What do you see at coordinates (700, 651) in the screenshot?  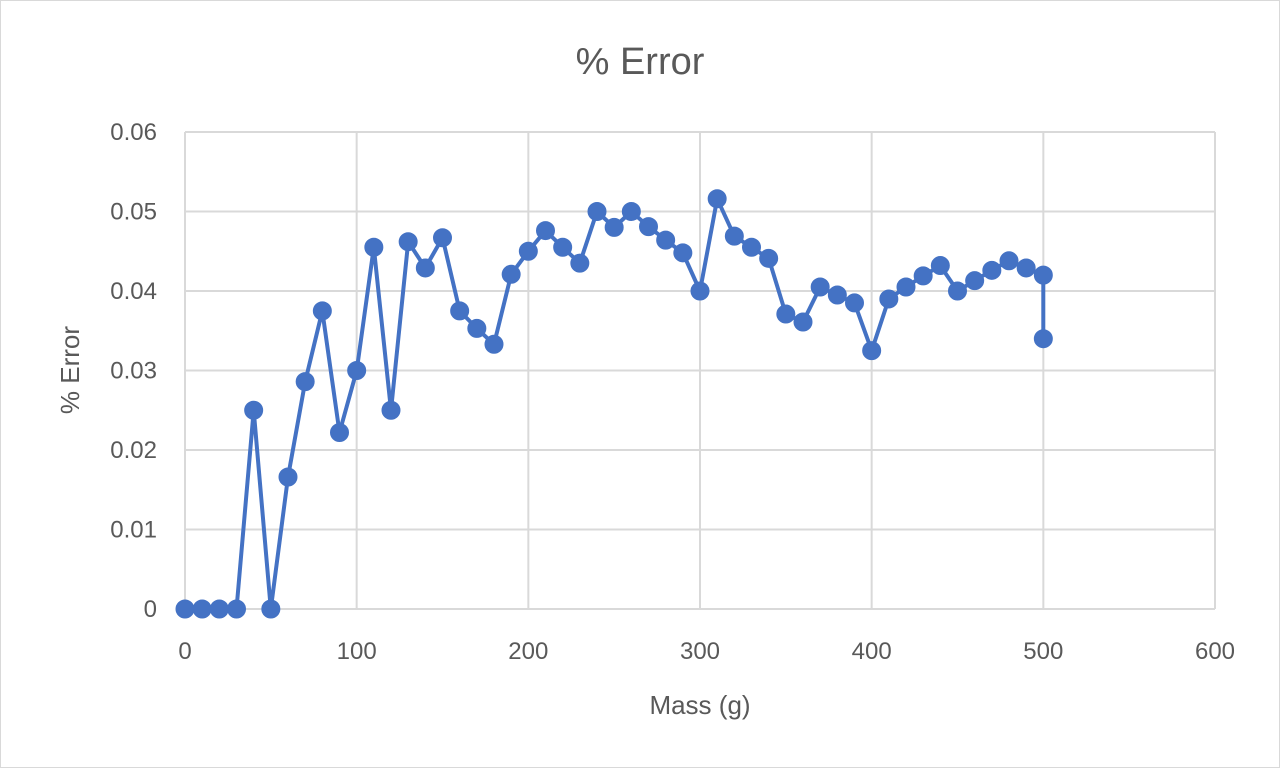 I see `x-tick-label: 300` at bounding box center [700, 651].